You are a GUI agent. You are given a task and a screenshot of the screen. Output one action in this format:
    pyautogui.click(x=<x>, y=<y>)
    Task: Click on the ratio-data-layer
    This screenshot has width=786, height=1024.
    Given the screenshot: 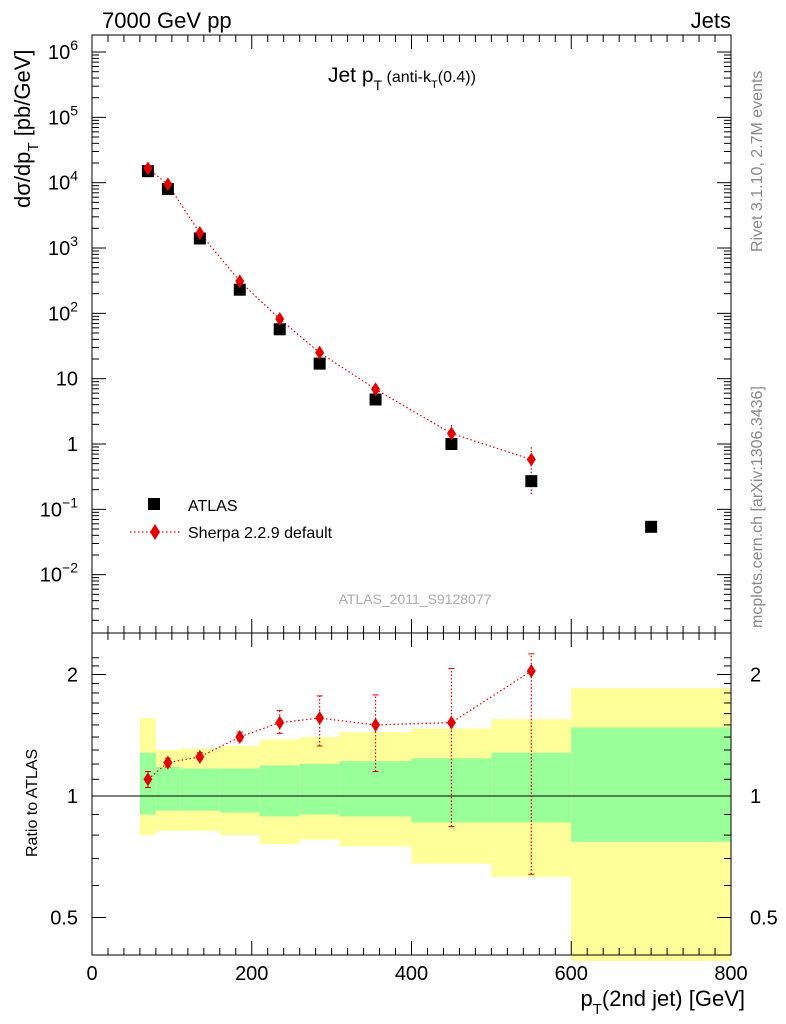 What is the action you would take?
    pyautogui.click(x=339, y=764)
    